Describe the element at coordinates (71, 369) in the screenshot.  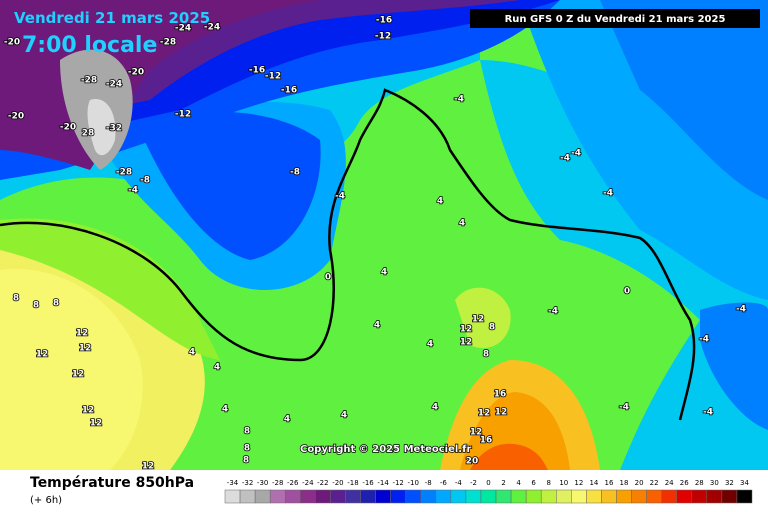
I see `warm-area` at that location.